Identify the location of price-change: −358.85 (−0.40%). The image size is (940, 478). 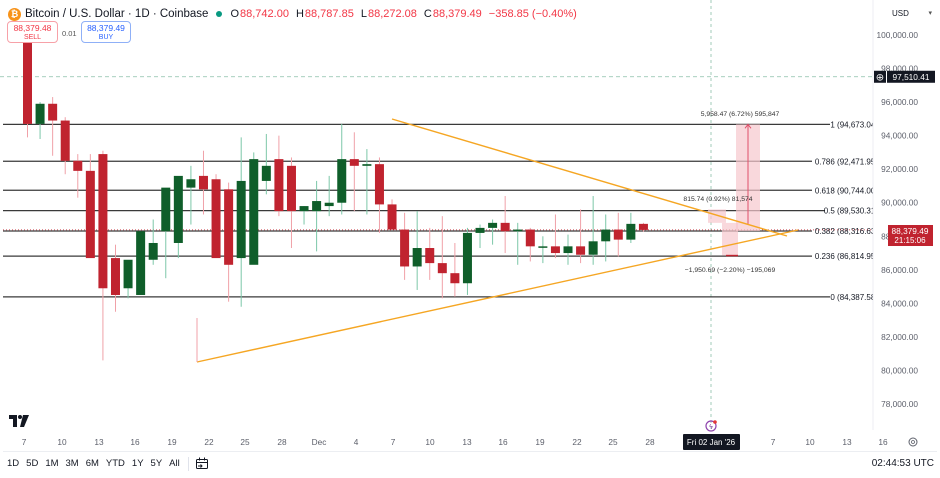
(532, 14).